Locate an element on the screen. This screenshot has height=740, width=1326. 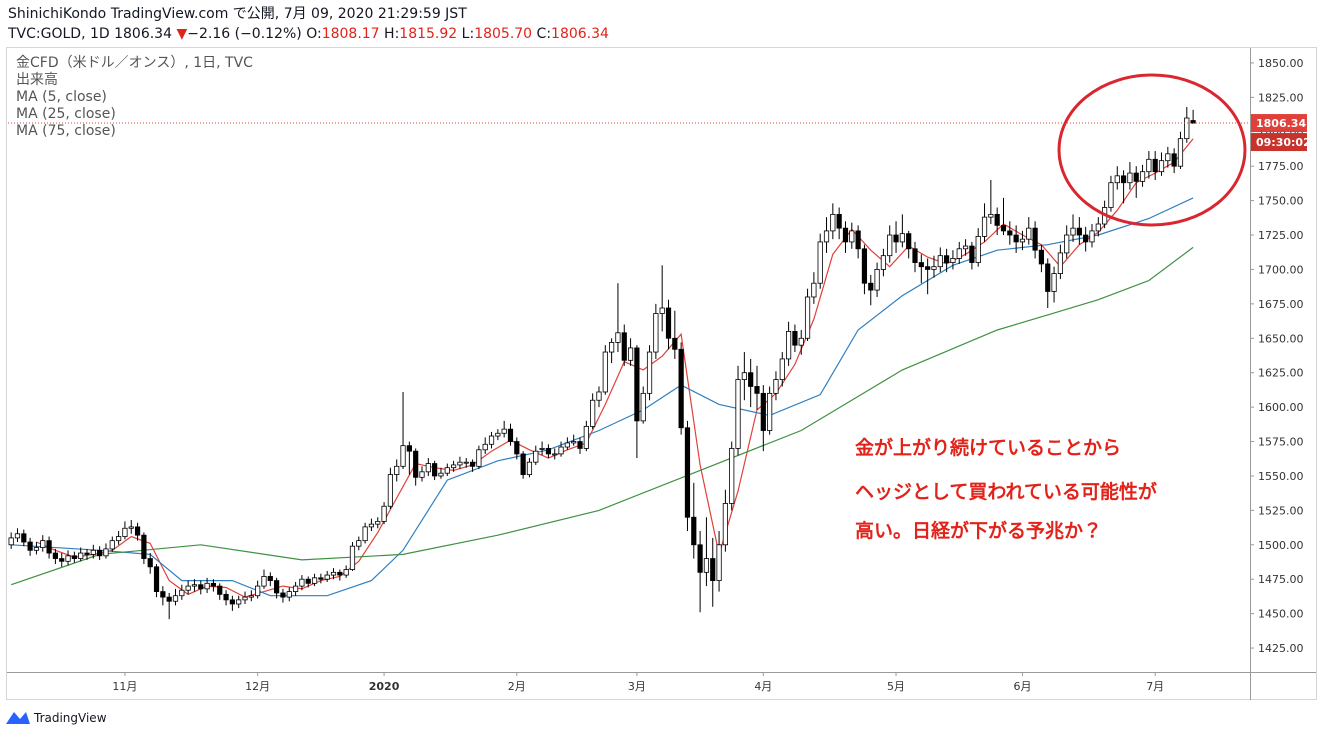
brand-logo: TradingView is located at coordinates (56, 718).